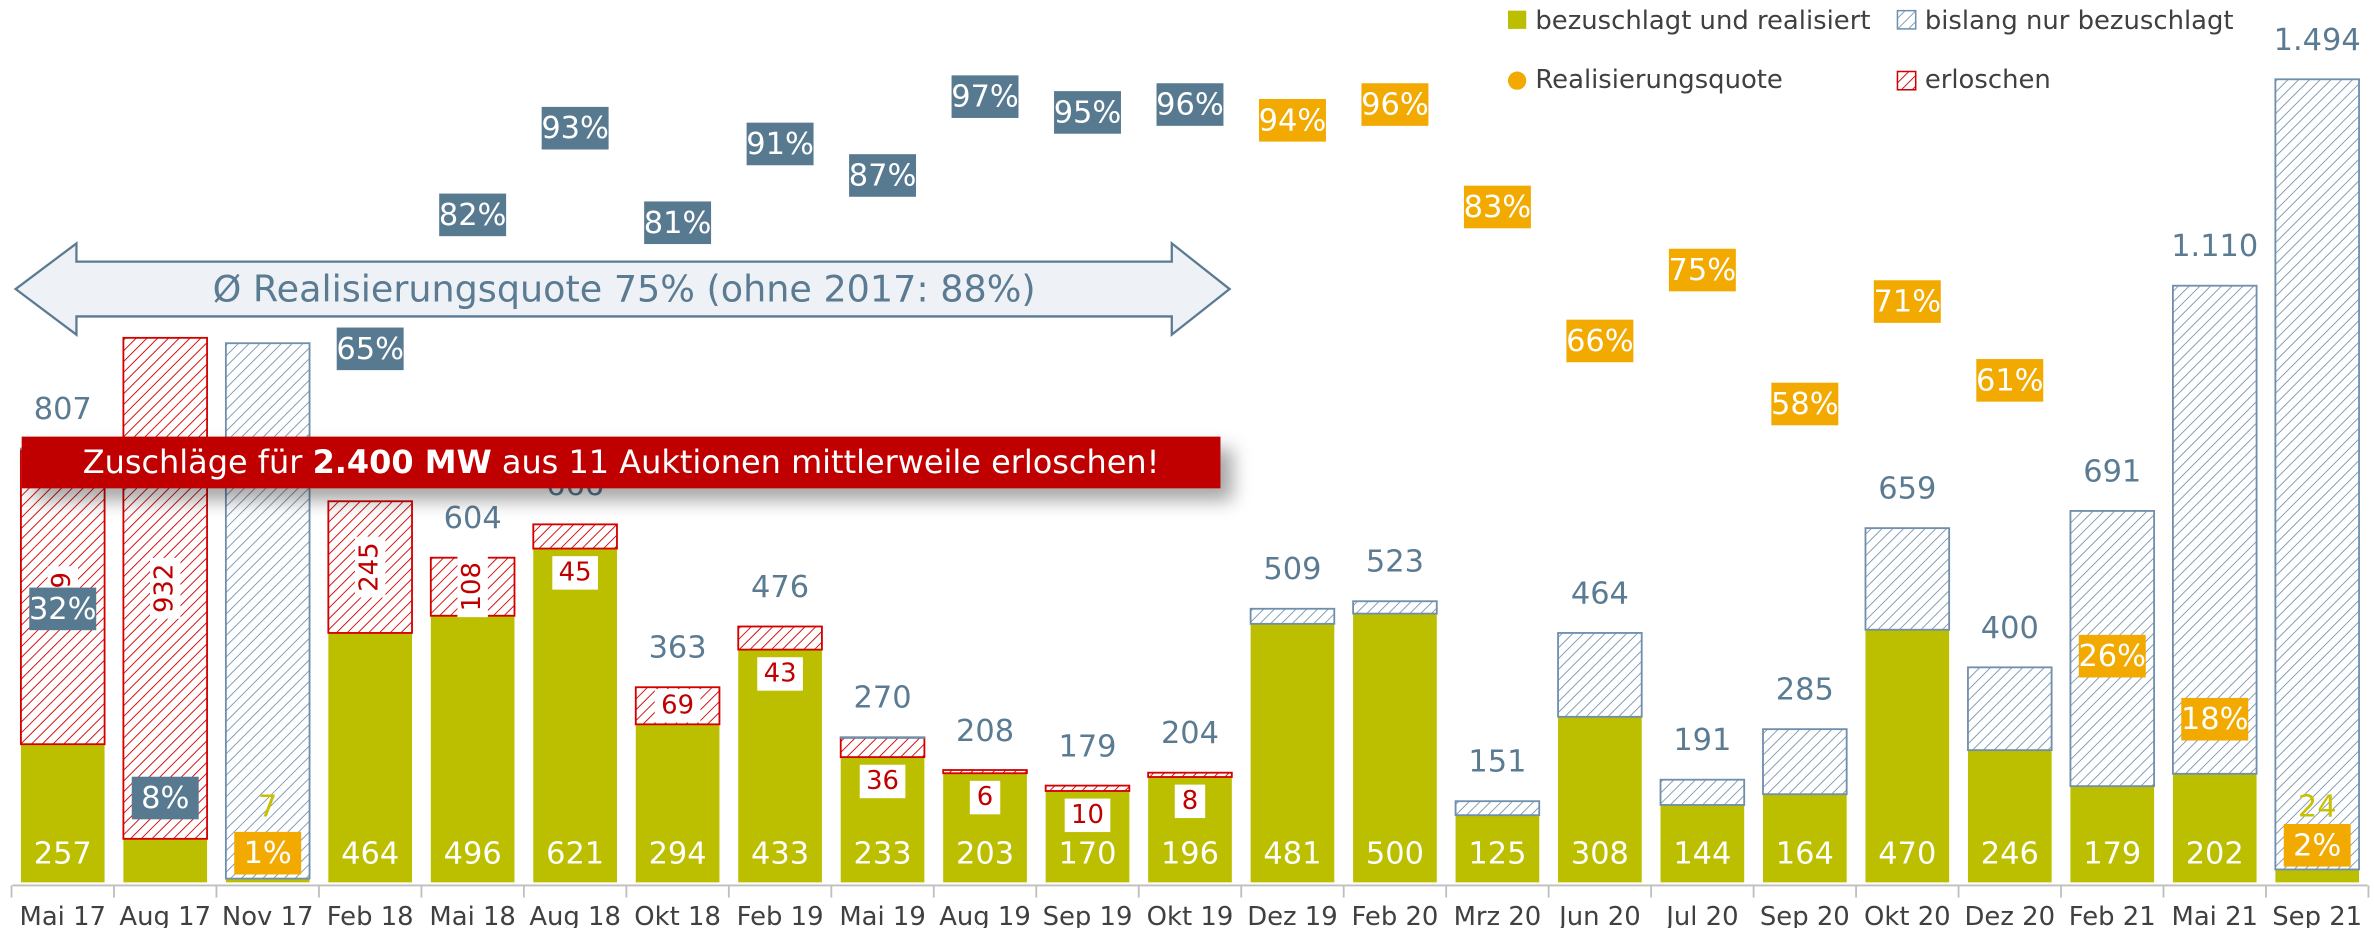 The height and width of the screenshot is (928, 2374). Describe the element at coordinates (370, 915) in the screenshot. I see `x-tick-label: Feb 18` at that location.